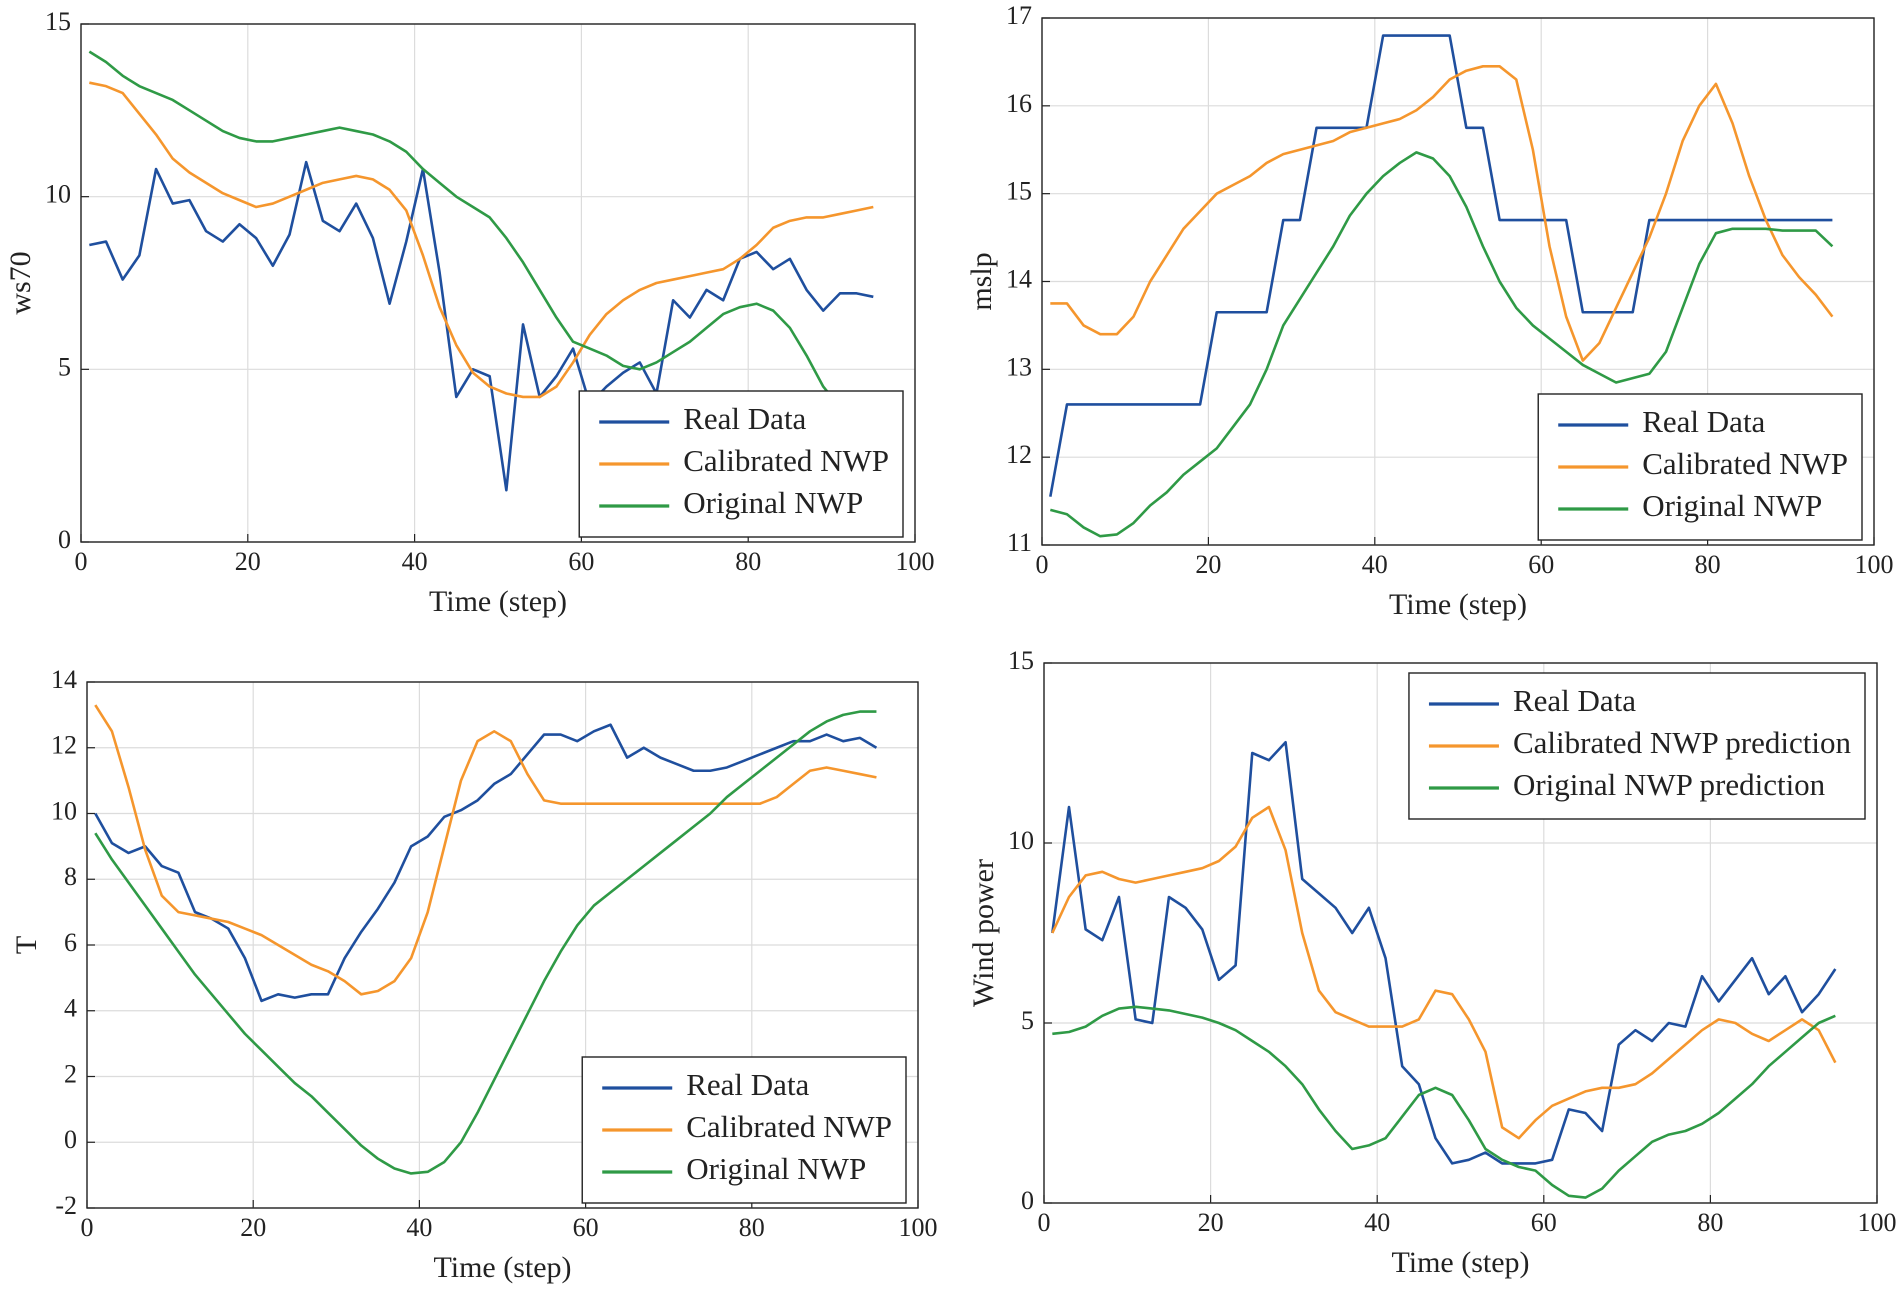 This screenshot has width=1900, height=1297. What do you see at coordinates (70, 876) in the screenshot?
I see `y-tick-label: 8` at bounding box center [70, 876].